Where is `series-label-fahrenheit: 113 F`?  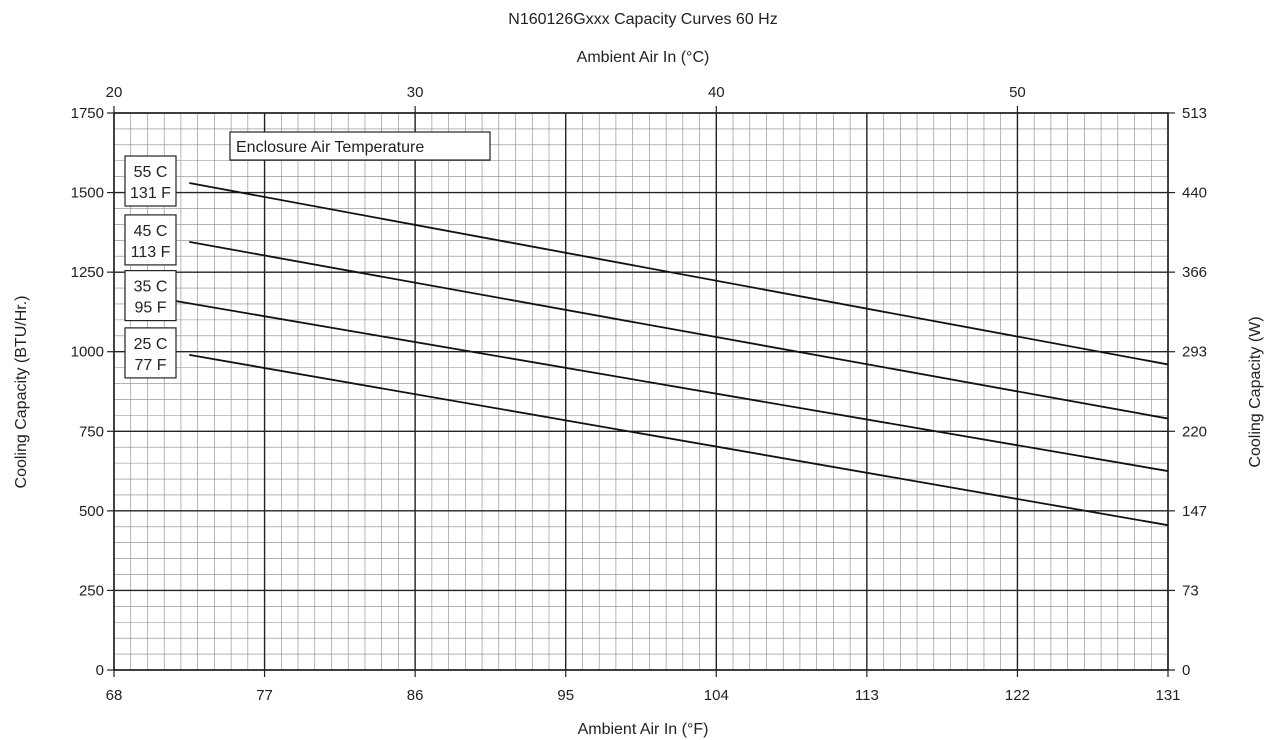 series-label-fahrenheit: 113 F is located at coordinates (151, 252).